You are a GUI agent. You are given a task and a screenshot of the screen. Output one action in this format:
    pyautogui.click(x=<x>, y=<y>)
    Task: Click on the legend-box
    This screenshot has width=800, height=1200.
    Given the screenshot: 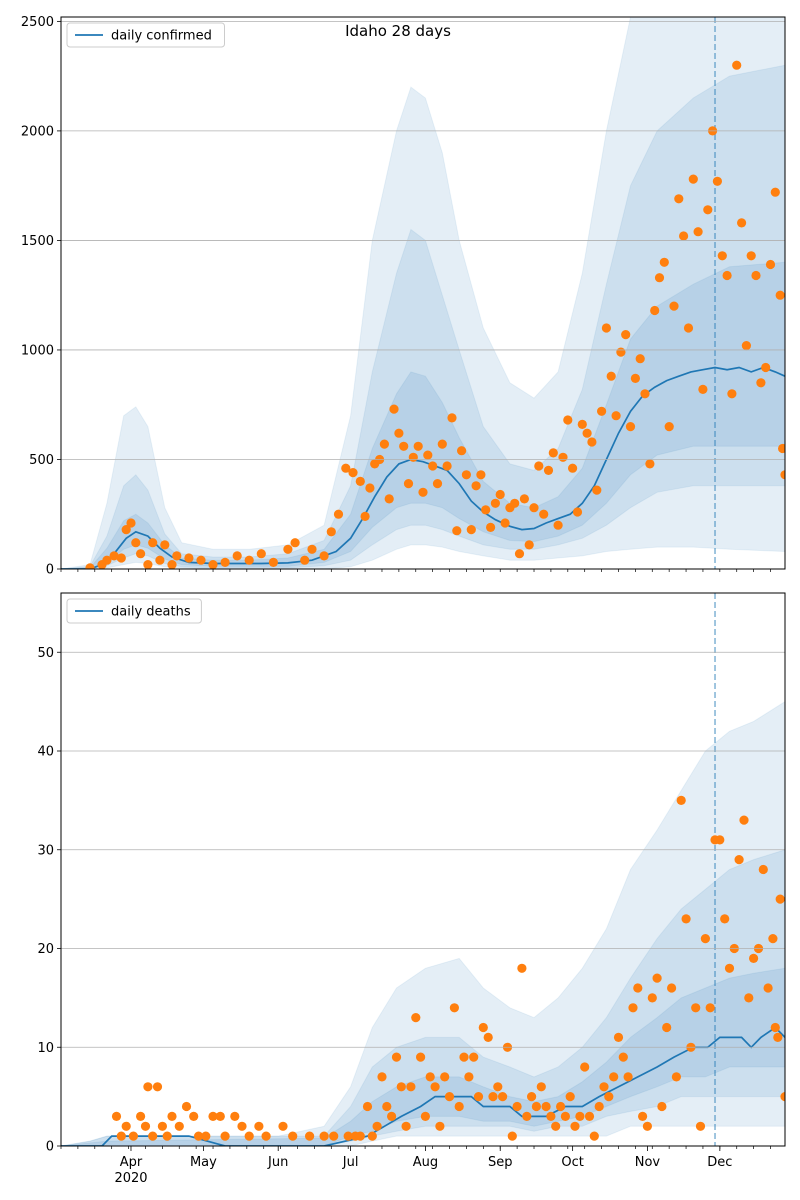 What is the action you would take?
    pyautogui.click(x=145, y=35)
    